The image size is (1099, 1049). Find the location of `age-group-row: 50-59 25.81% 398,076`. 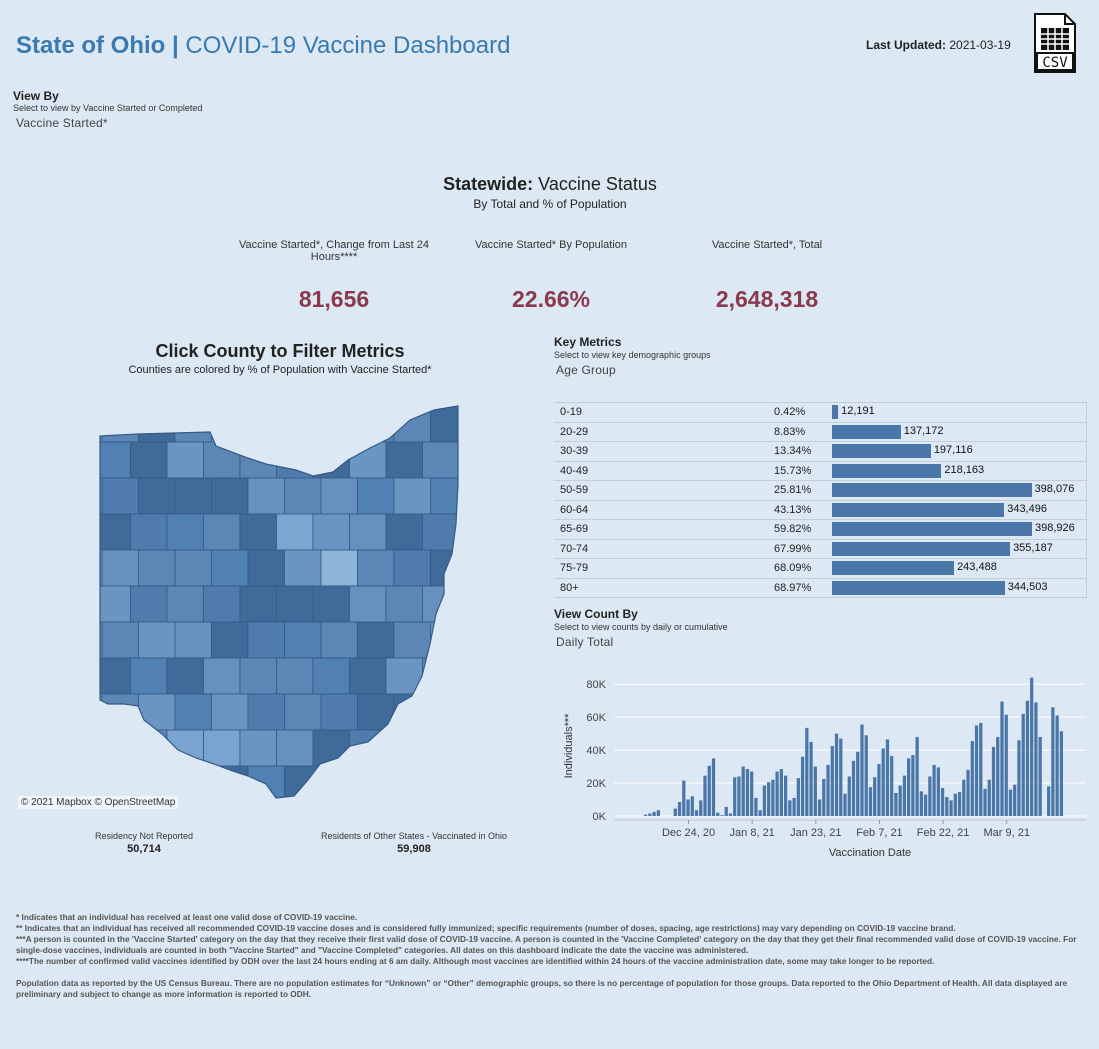

age-group-row: 50-59 25.81% 398,076 is located at coordinates (820, 490).